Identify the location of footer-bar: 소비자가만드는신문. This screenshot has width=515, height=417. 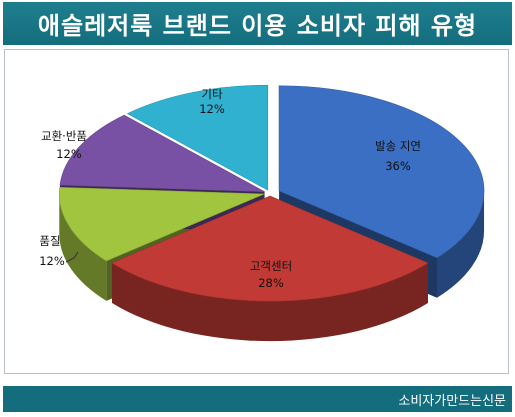
(257, 399).